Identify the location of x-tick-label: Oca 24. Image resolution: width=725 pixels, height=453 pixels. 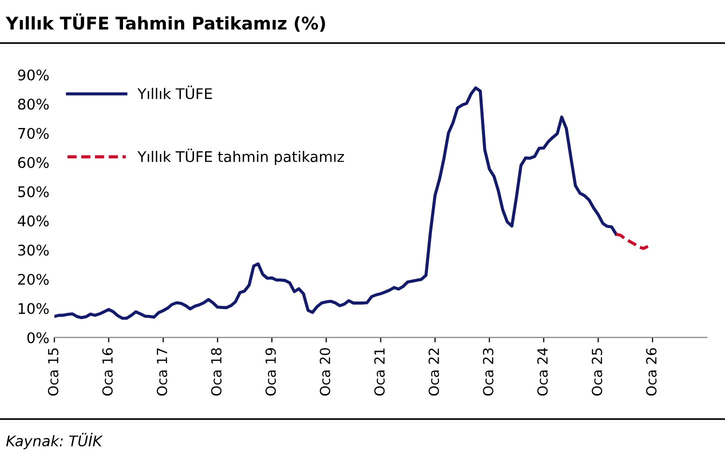
(542, 372).